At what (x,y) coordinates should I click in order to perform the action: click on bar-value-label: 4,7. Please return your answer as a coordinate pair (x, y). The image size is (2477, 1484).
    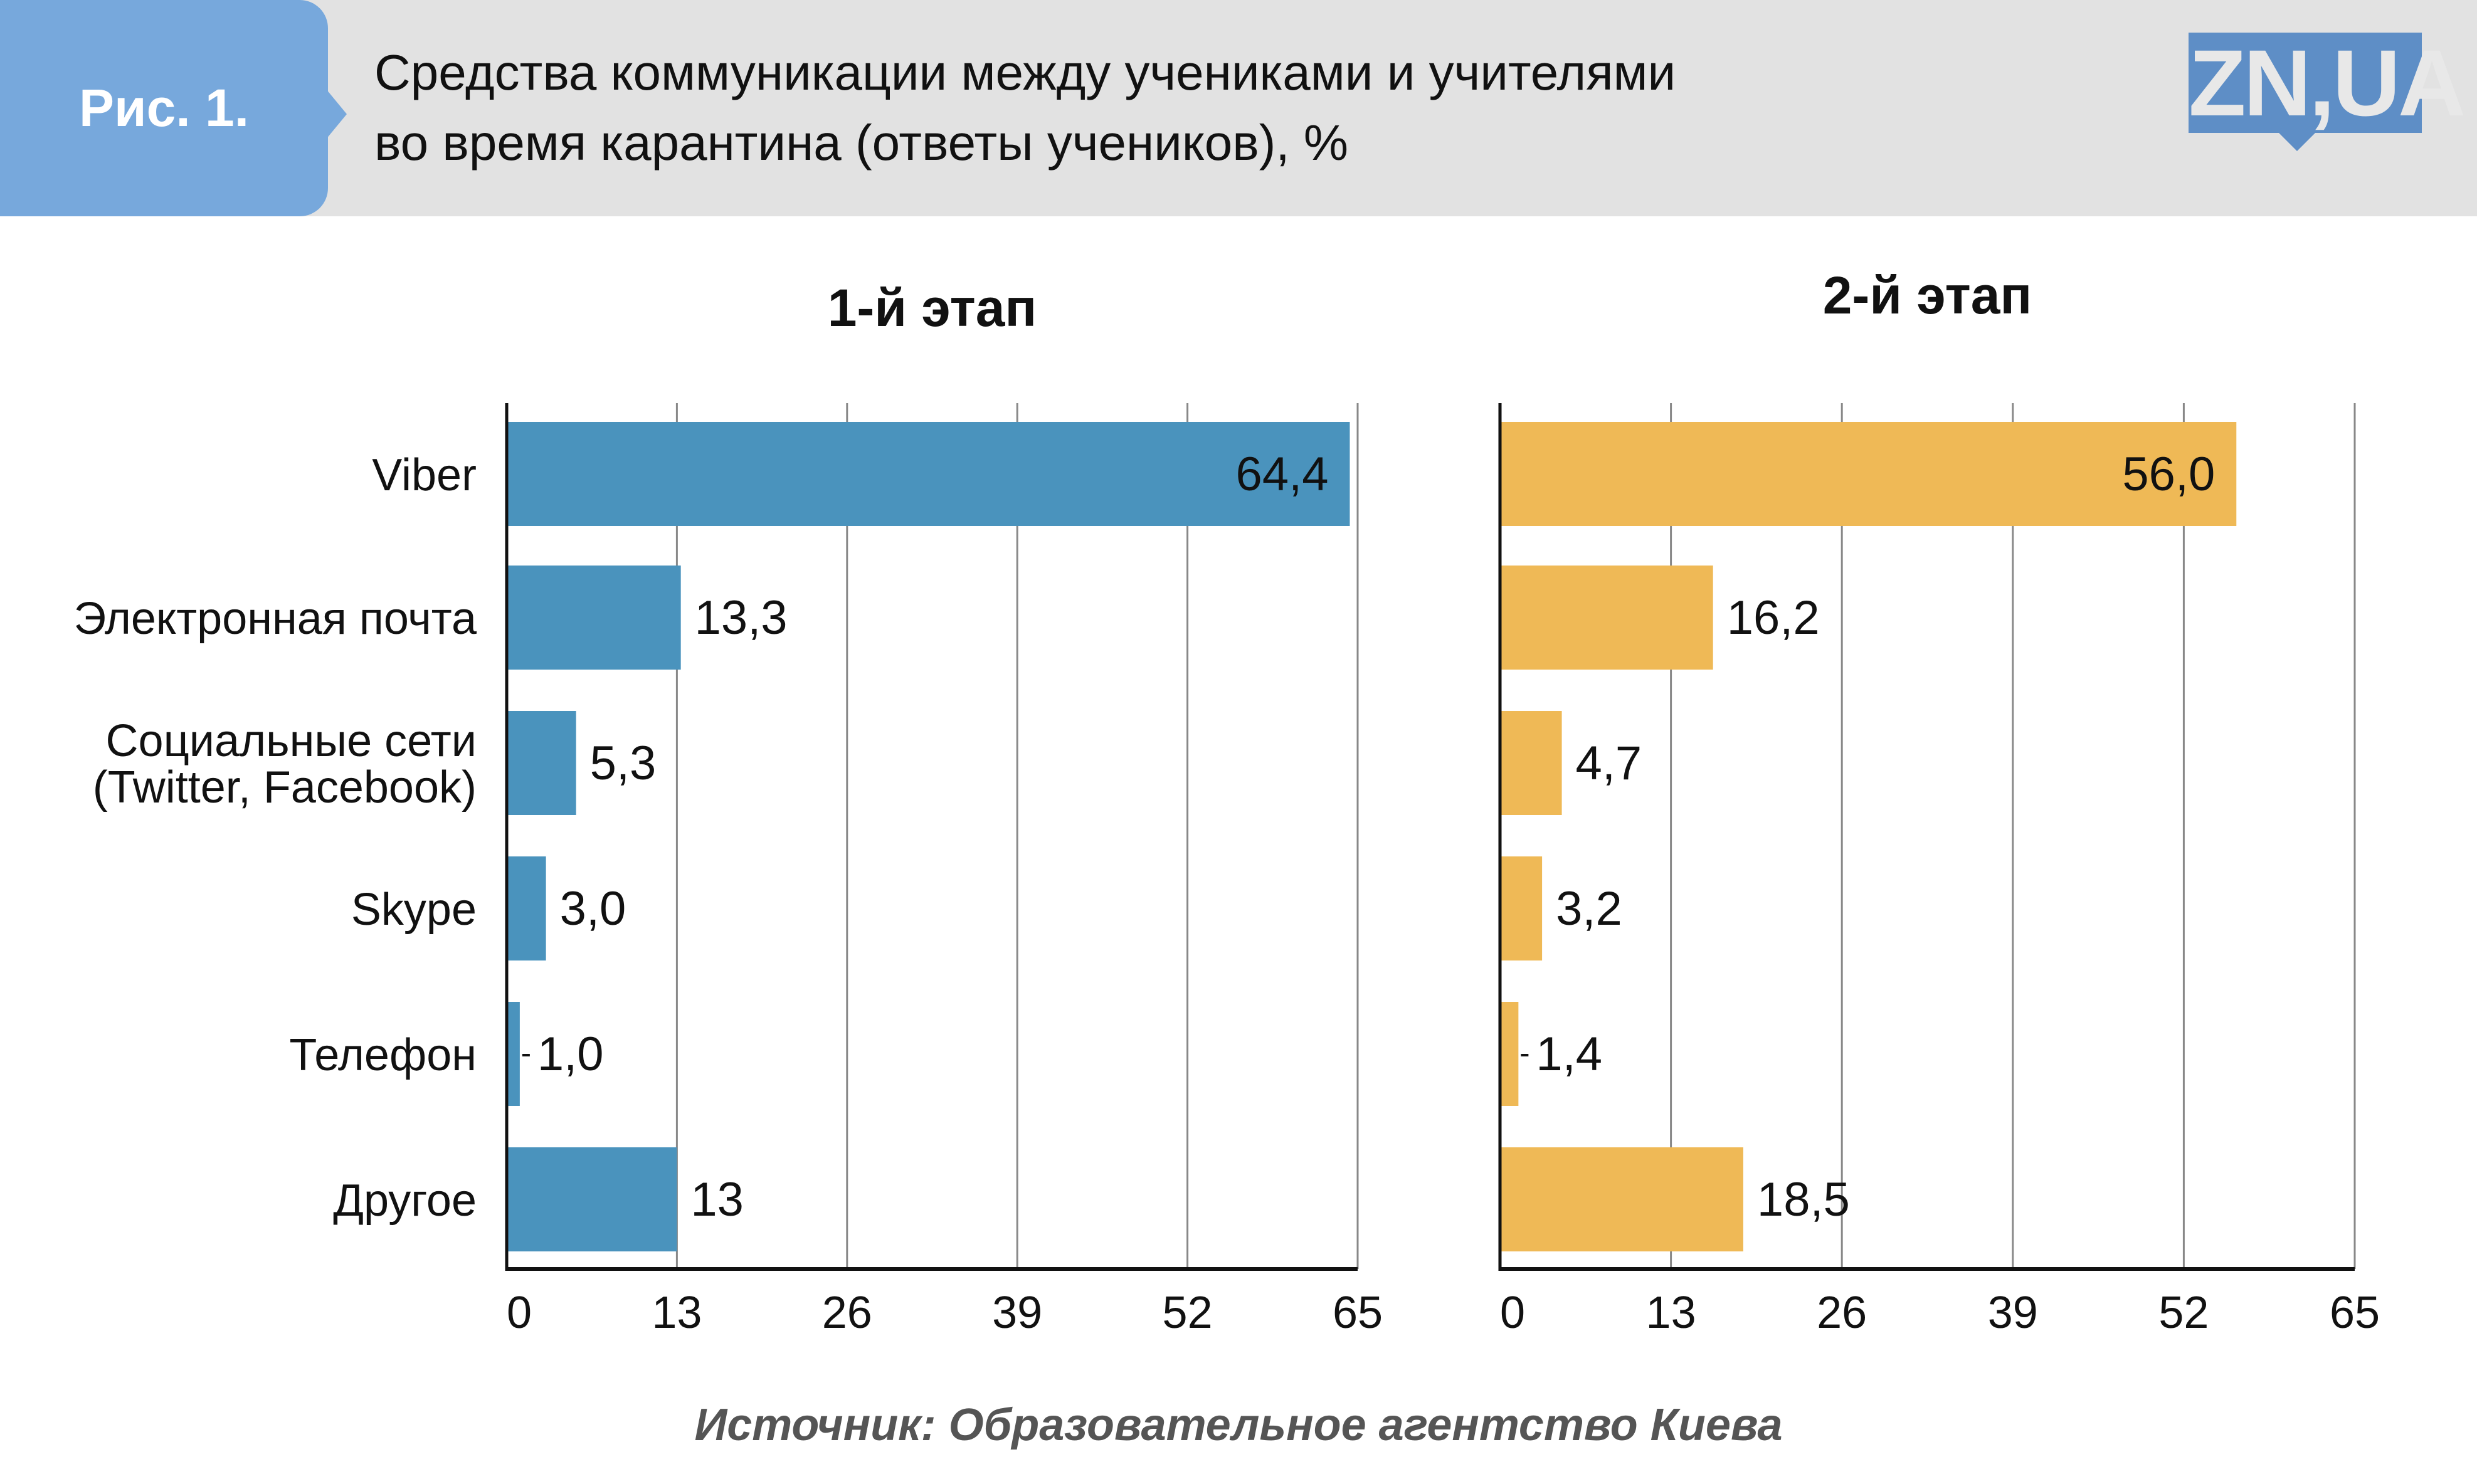
    Looking at the image, I should click on (1609, 763).